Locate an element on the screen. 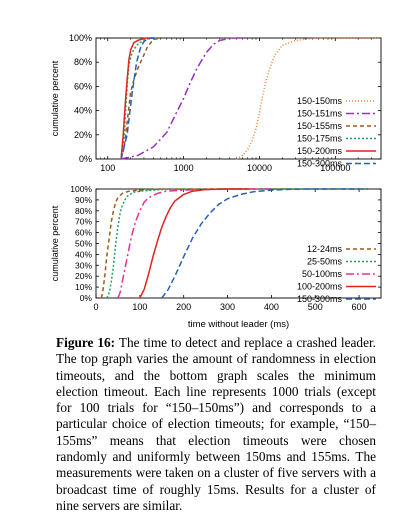  series-line-150-150ms is located at coordinates (308, 98).